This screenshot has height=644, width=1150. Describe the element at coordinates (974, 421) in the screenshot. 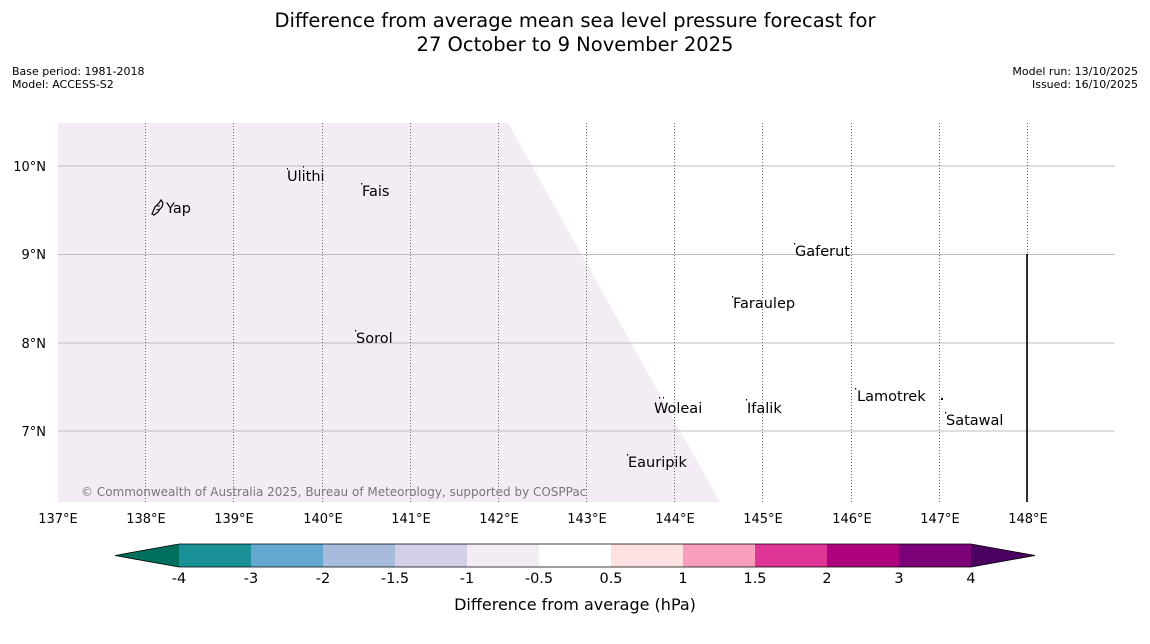

I see `place-satawal: Satawal` at that location.